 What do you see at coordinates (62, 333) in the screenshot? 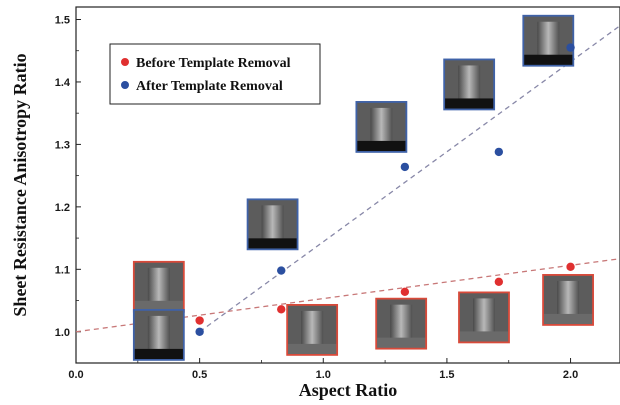
I see `y-tick-label: 1.0` at bounding box center [62, 333].